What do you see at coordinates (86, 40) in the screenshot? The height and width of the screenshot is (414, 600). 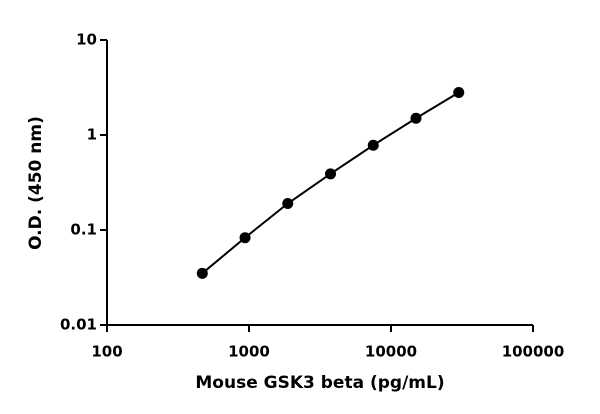 I see `y-tick-label: 10` at bounding box center [86, 40].